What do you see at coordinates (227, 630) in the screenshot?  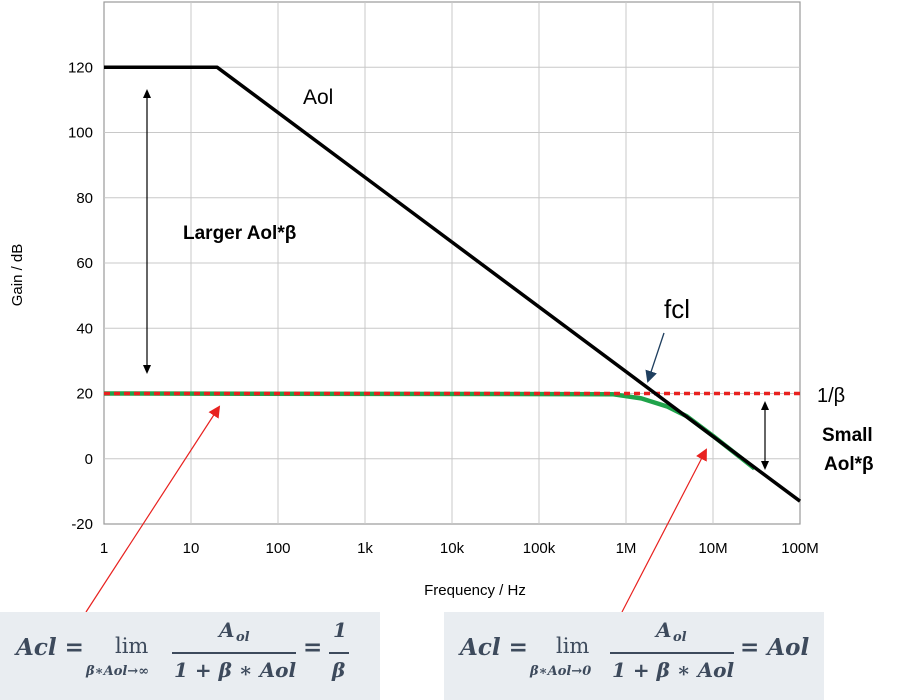 I see `left-formula-numerator: A` at bounding box center [227, 630].